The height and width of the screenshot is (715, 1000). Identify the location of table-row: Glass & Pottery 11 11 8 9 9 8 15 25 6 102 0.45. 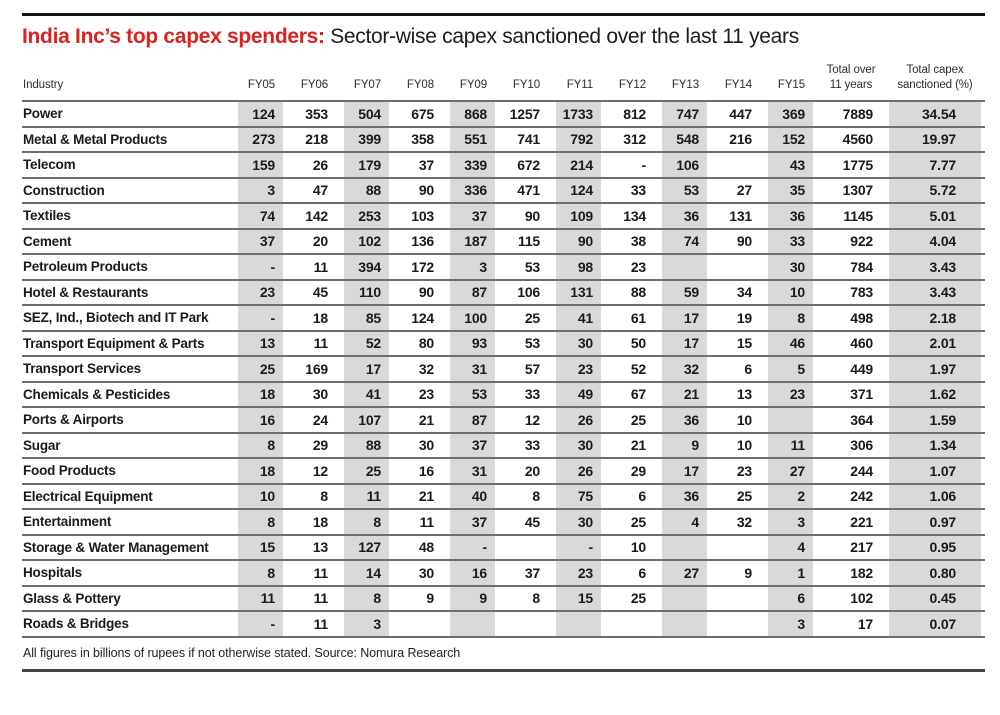
(503, 598).